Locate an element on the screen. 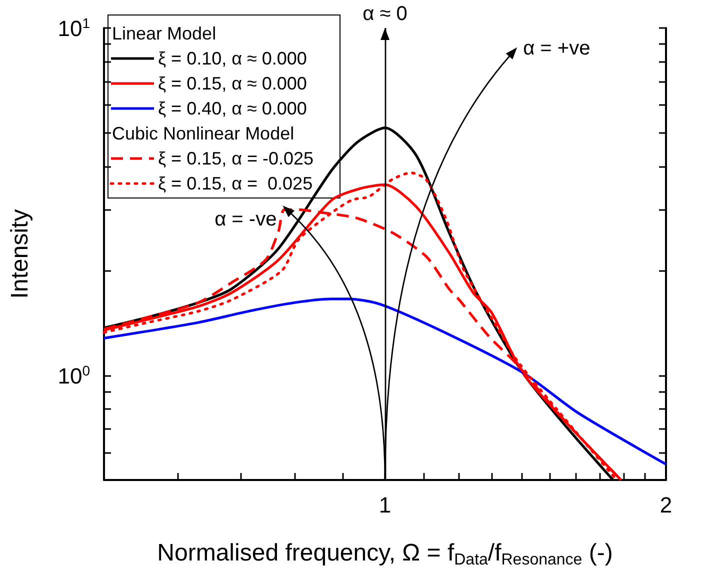  legend-label: ξ = 0.15, α = 0.025 is located at coordinates (235, 184).